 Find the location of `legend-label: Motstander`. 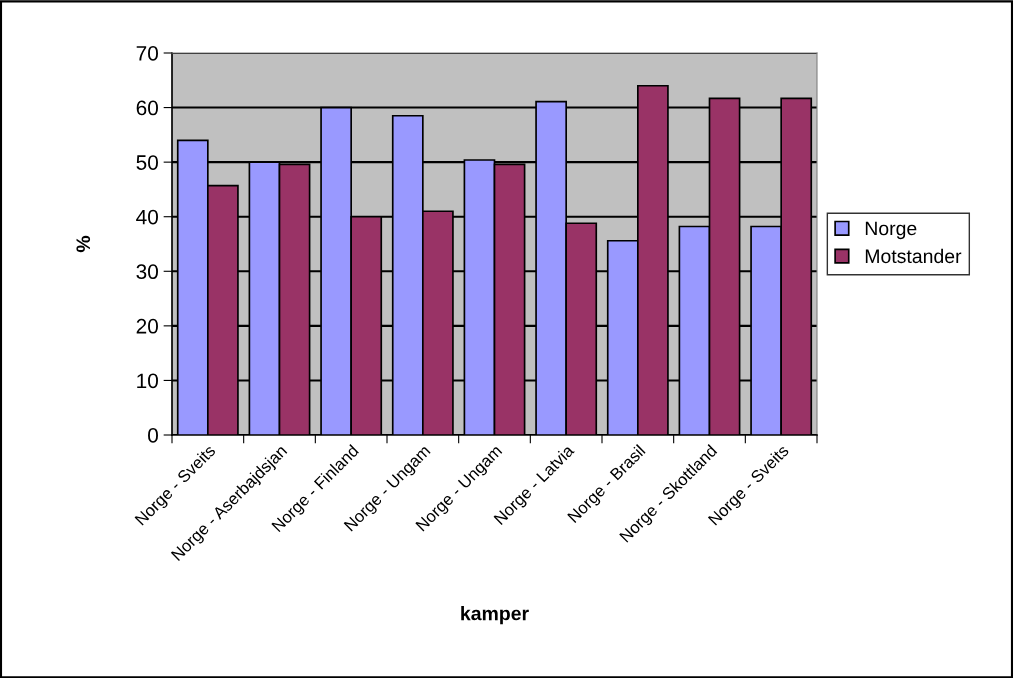

legend-label: Motstander is located at coordinates (913, 256).